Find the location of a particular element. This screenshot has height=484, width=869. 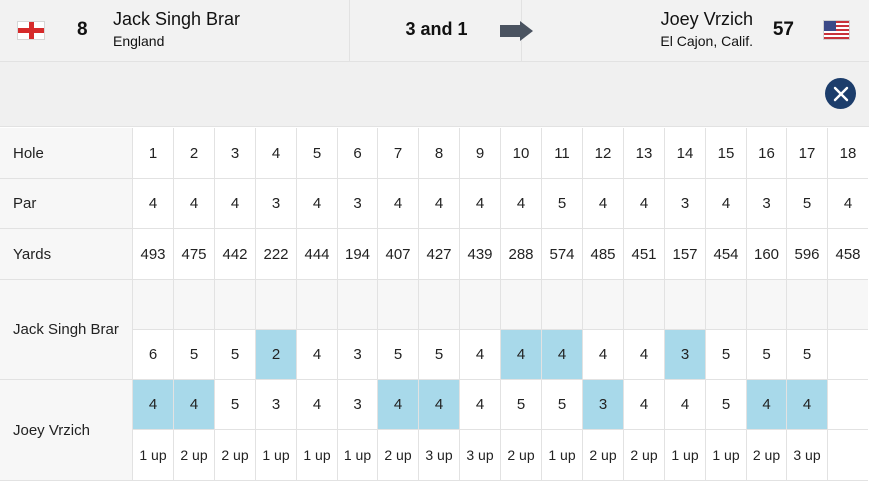

par-value: 5 is located at coordinates (806, 204).